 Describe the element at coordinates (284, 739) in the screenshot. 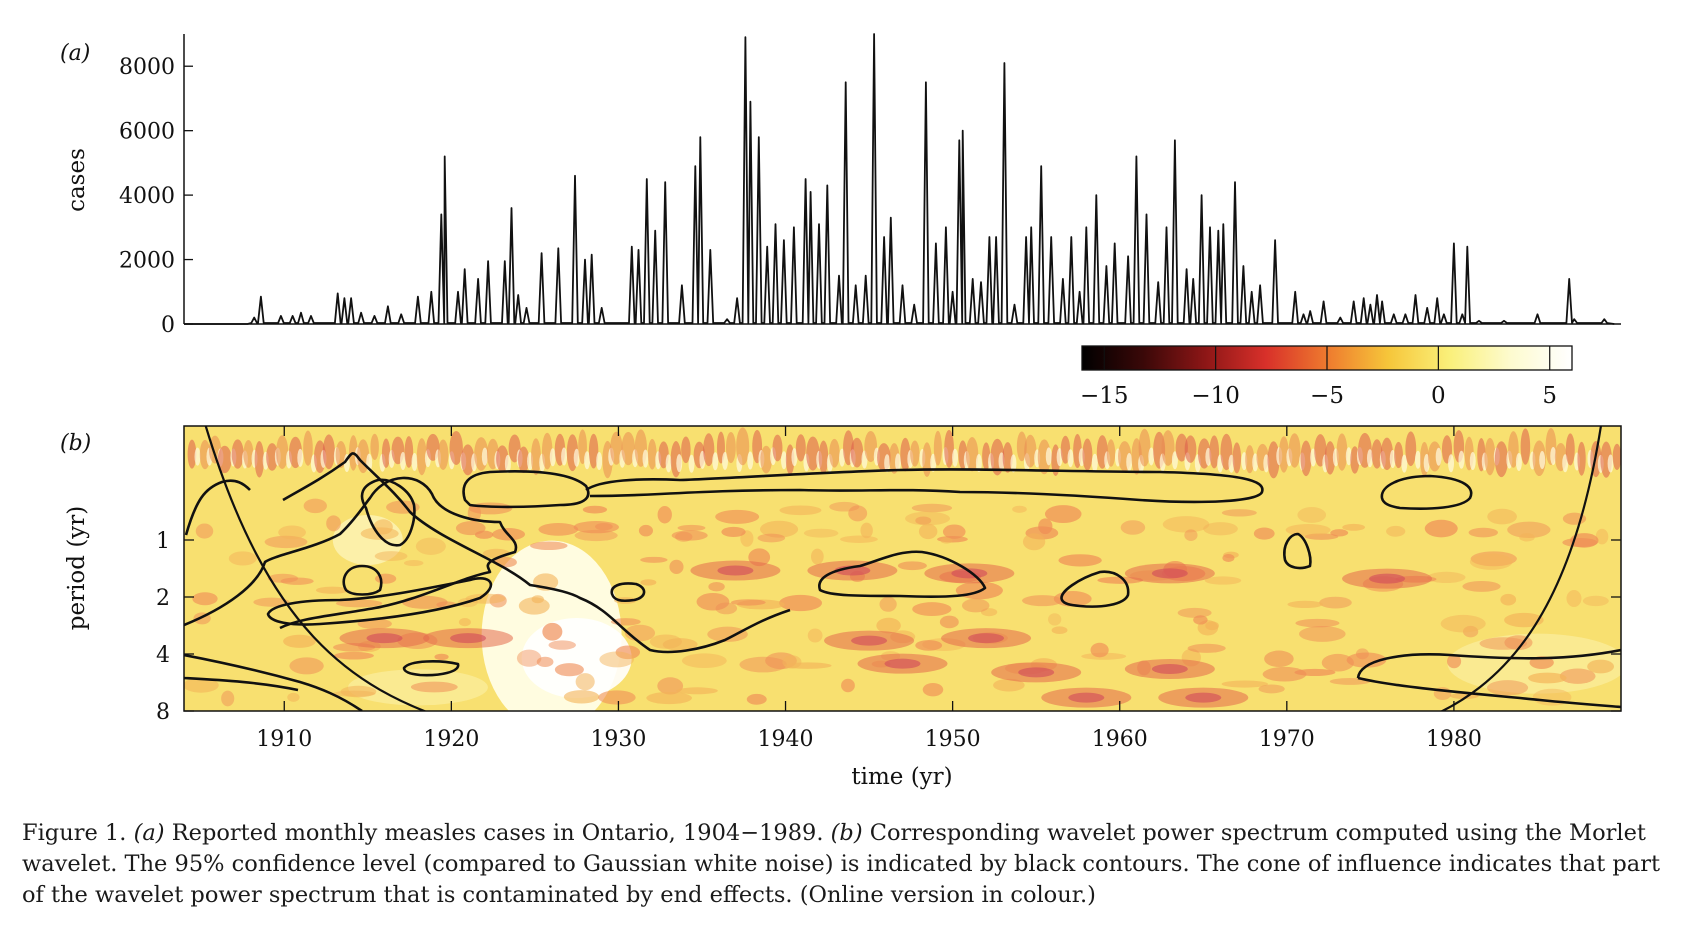

I see `b-xtick-label: 1910` at that location.